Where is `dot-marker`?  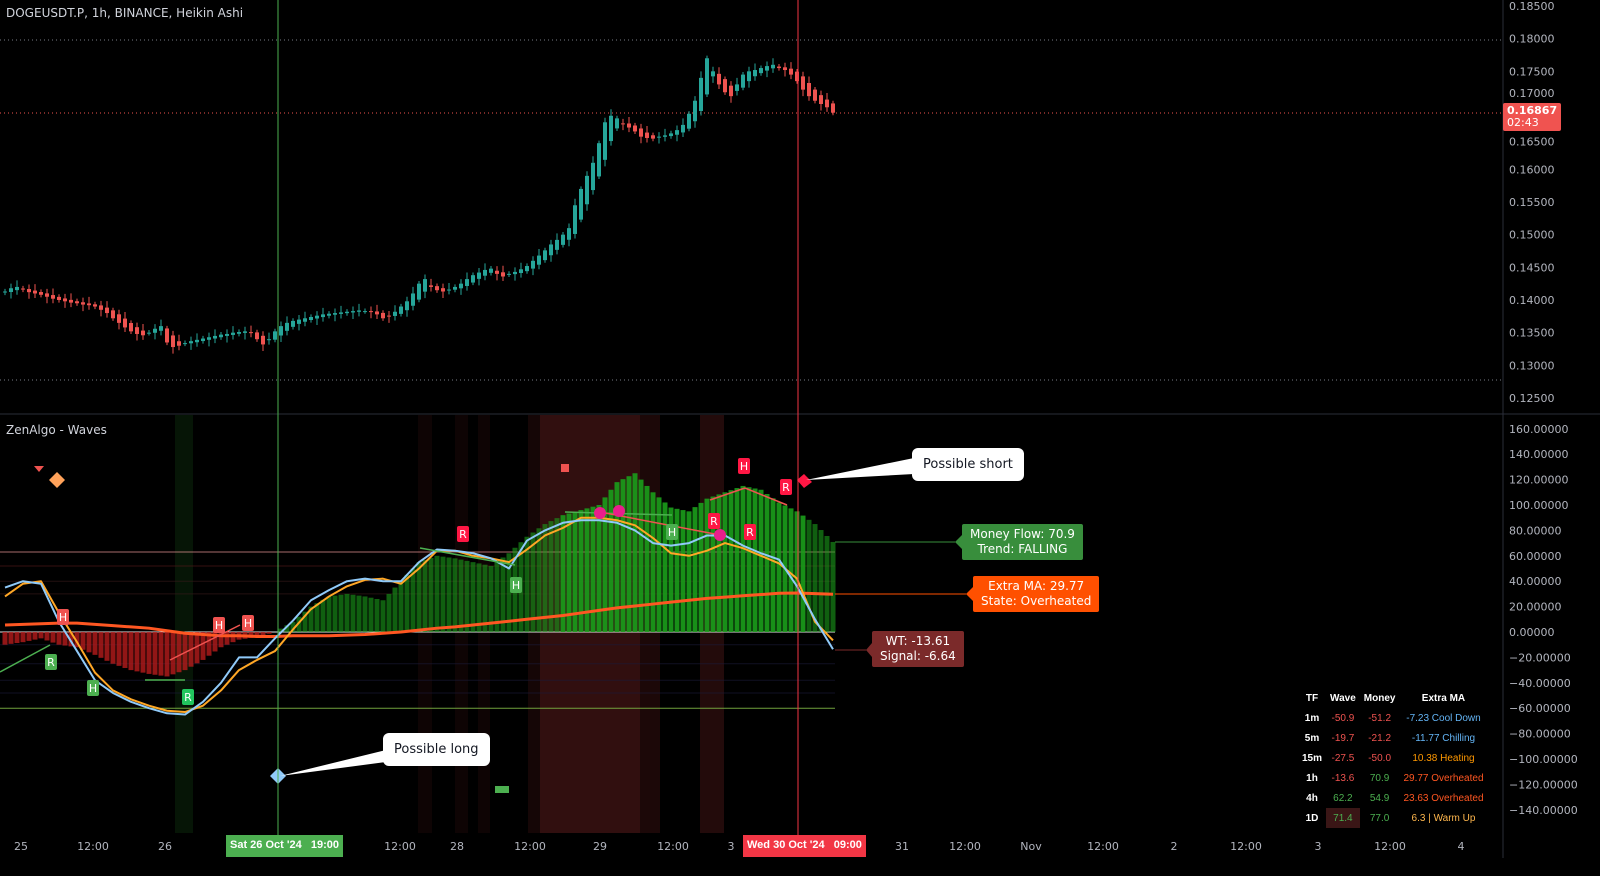
dot-marker is located at coordinates (600, 513).